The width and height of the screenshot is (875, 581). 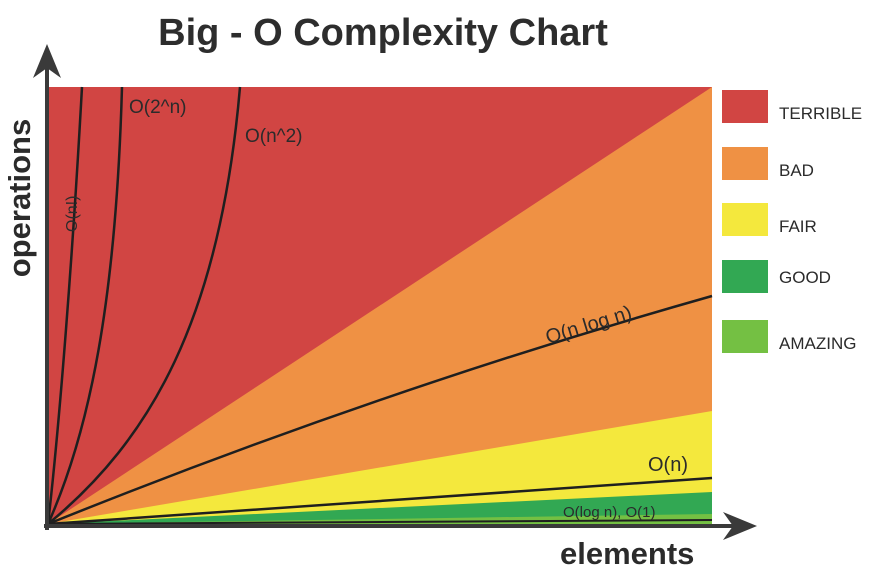 I want to click on region-fair, so click(x=380, y=467).